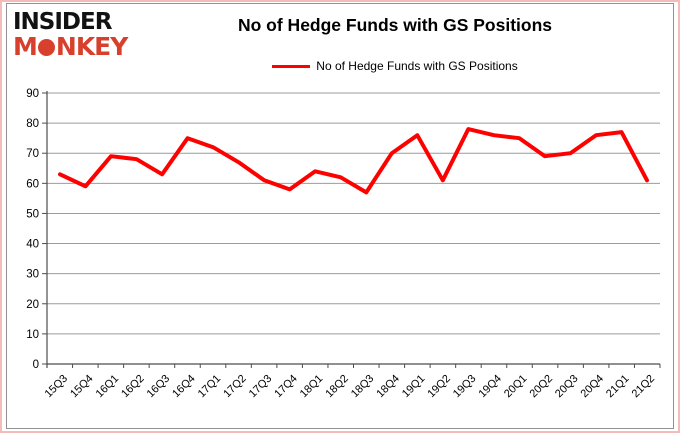 This screenshot has height=433, width=680. Describe the element at coordinates (337, 387) in the screenshot. I see `x-category-label: 18Q2` at that location.